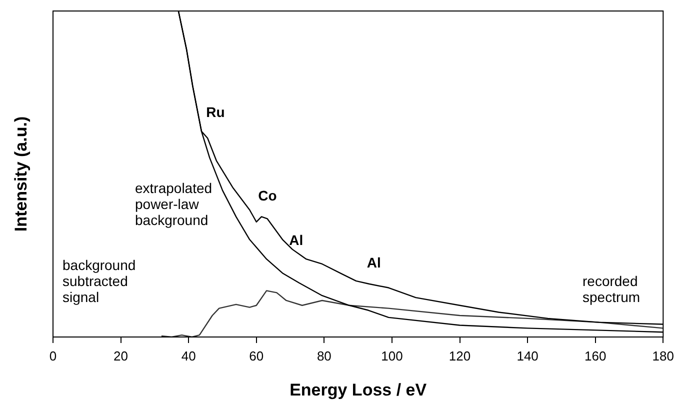  Describe the element at coordinates (267, 196) in the screenshot. I see `annotation: Co` at that location.